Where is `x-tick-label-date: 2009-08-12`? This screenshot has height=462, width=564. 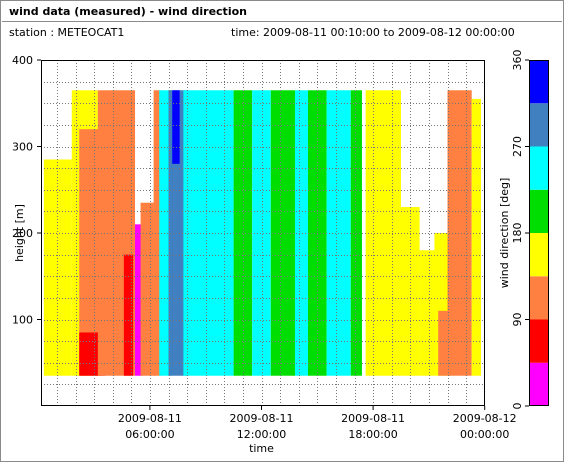 x-tick-label-date: 2009-08-12 is located at coordinates (485, 418).